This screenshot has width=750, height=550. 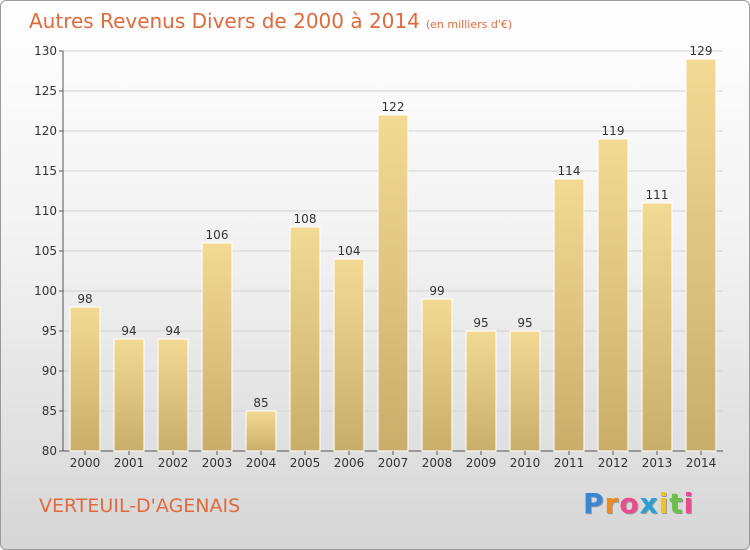 I want to click on x-tick-label: 2010, so click(x=525, y=463).